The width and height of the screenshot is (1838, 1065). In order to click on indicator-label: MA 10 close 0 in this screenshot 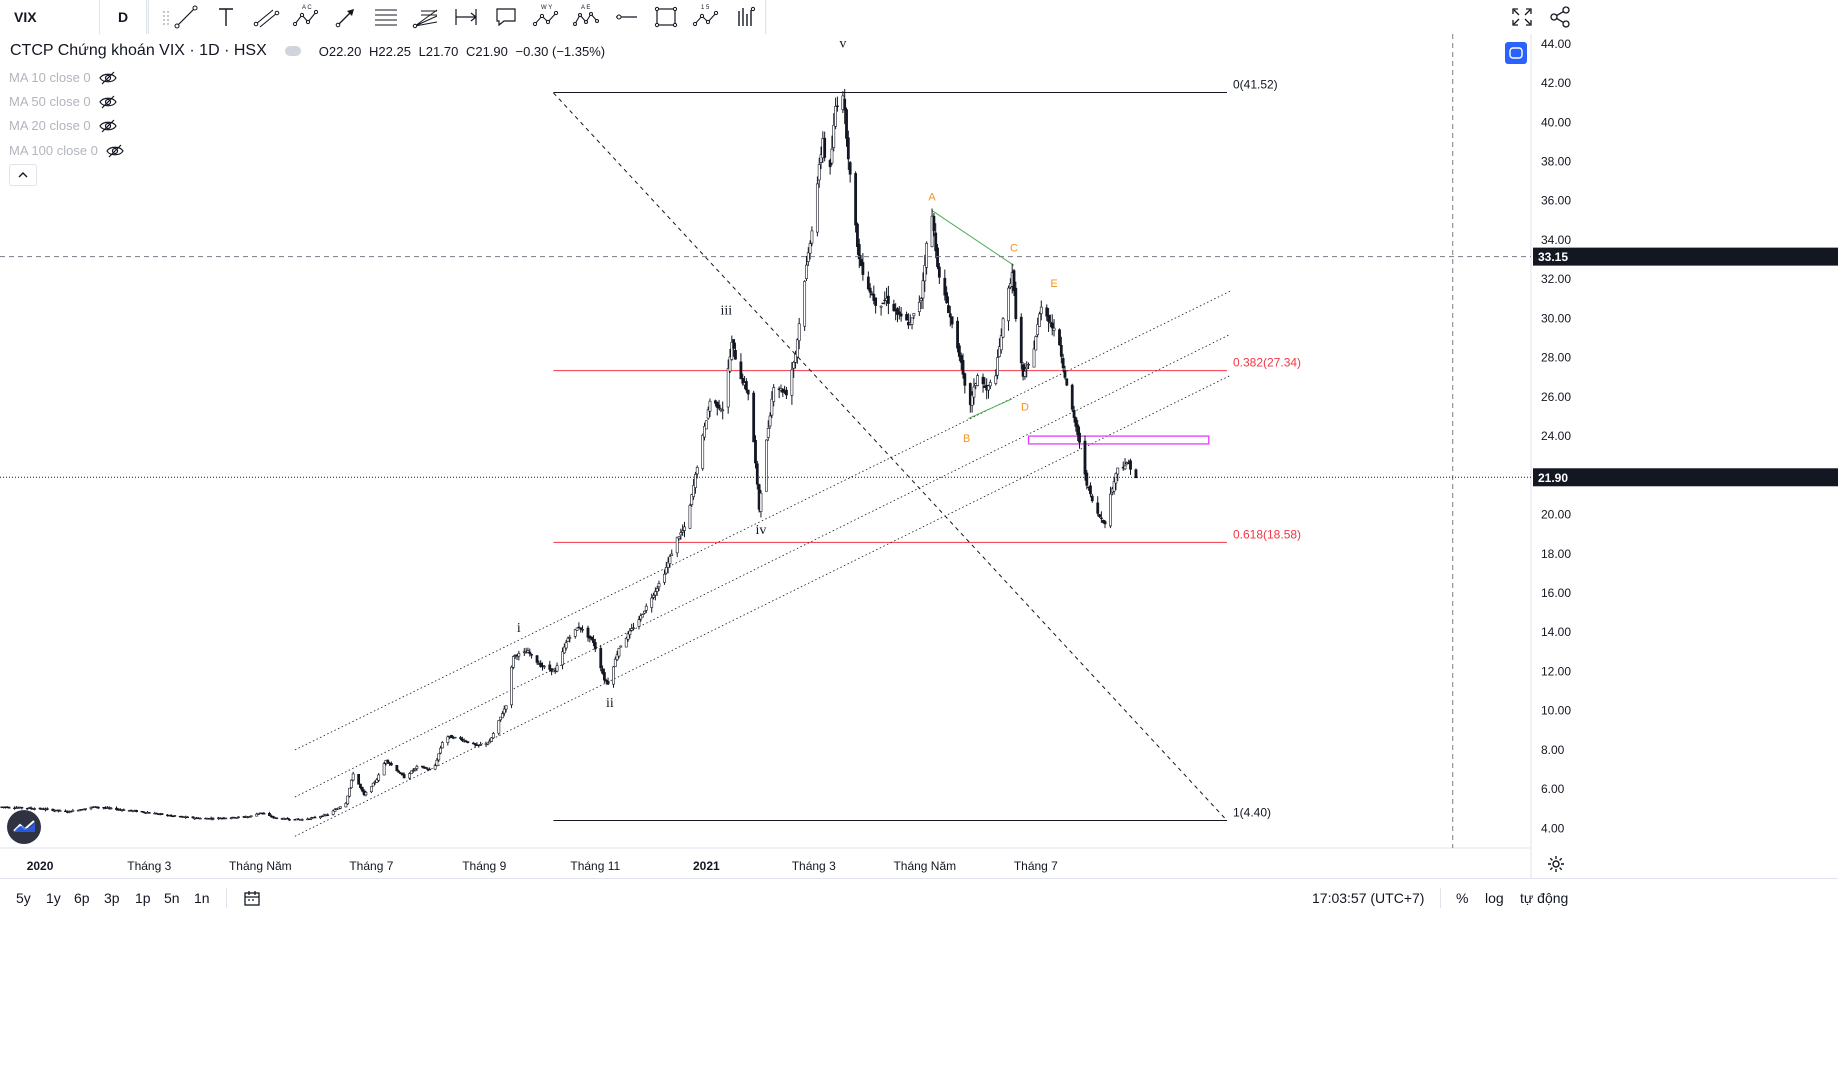, I will do `click(50, 77)`.